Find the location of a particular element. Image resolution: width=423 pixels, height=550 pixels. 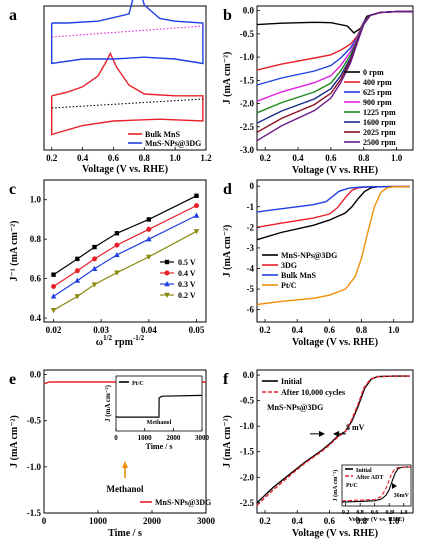

y-axis-label: J (mA cm⁻²) is located at coordinates (14, 441).